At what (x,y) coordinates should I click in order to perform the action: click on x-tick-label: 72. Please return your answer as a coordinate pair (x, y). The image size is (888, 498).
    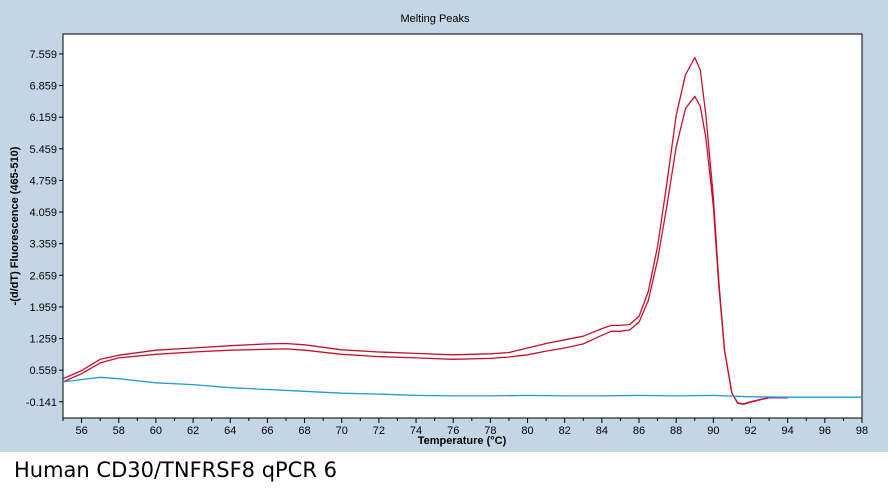
    Looking at the image, I should click on (379, 431).